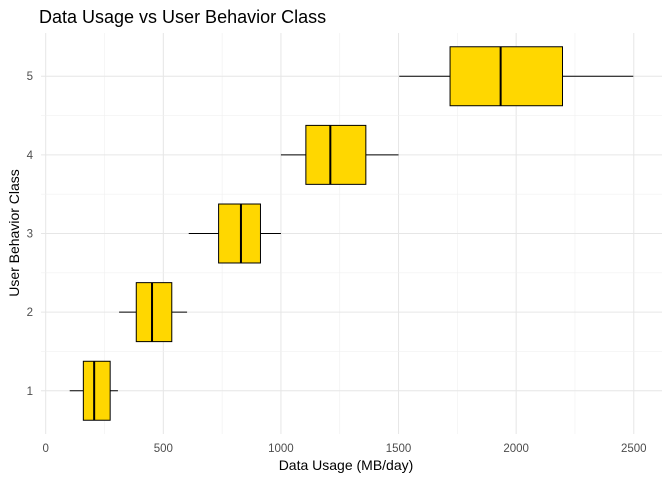 This screenshot has width=672, height=480. Describe the element at coordinates (30, 392) in the screenshot. I see `y-tick-label: 1` at that location.